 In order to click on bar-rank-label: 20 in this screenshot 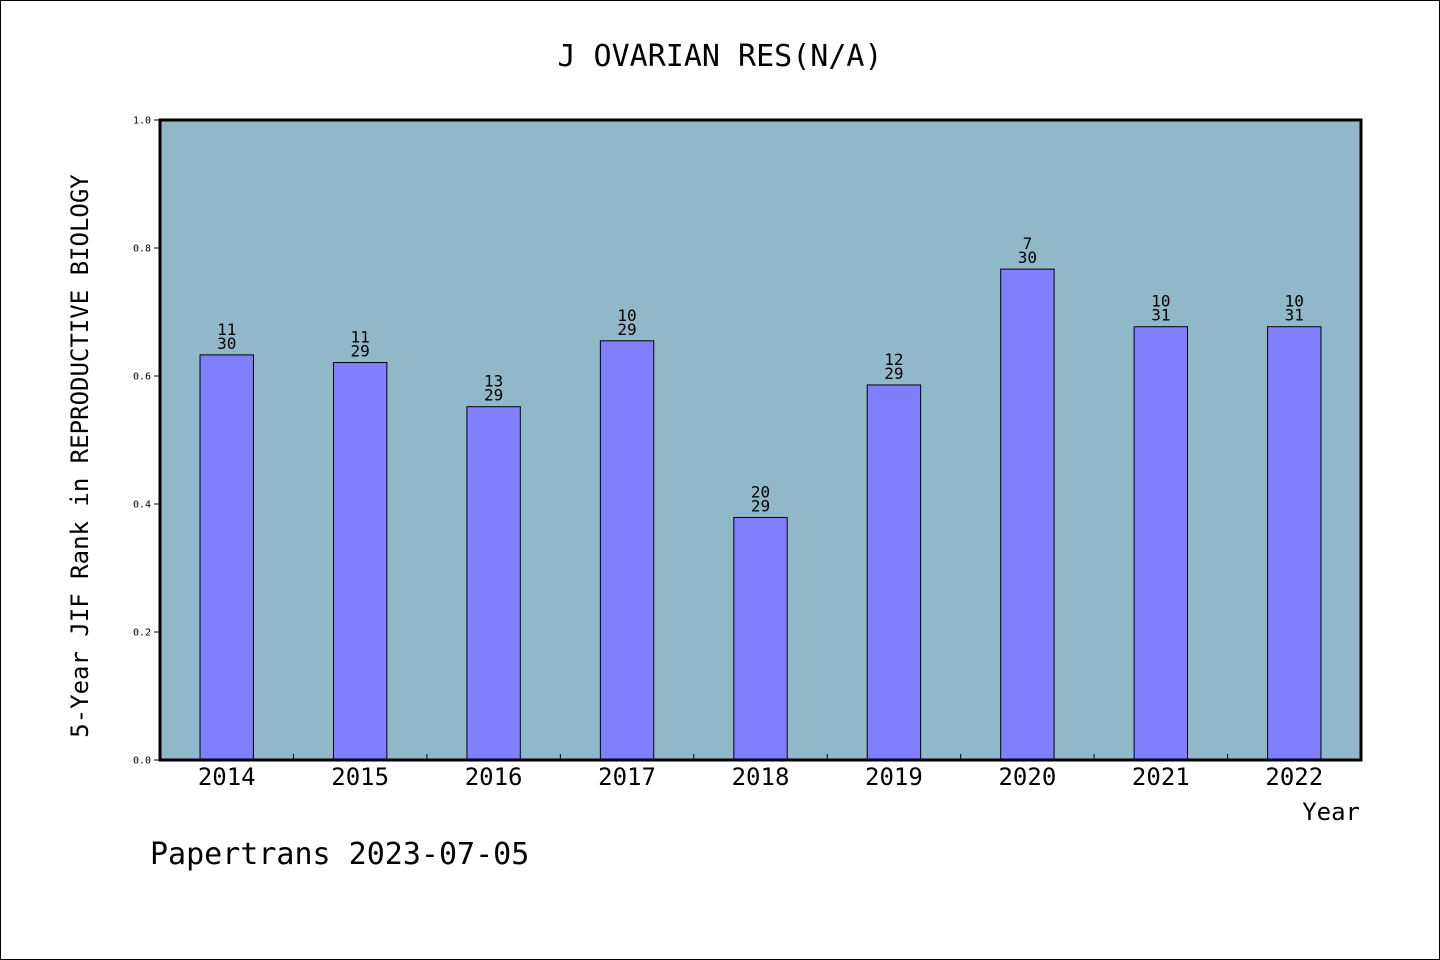, I will do `click(760, 491)`.